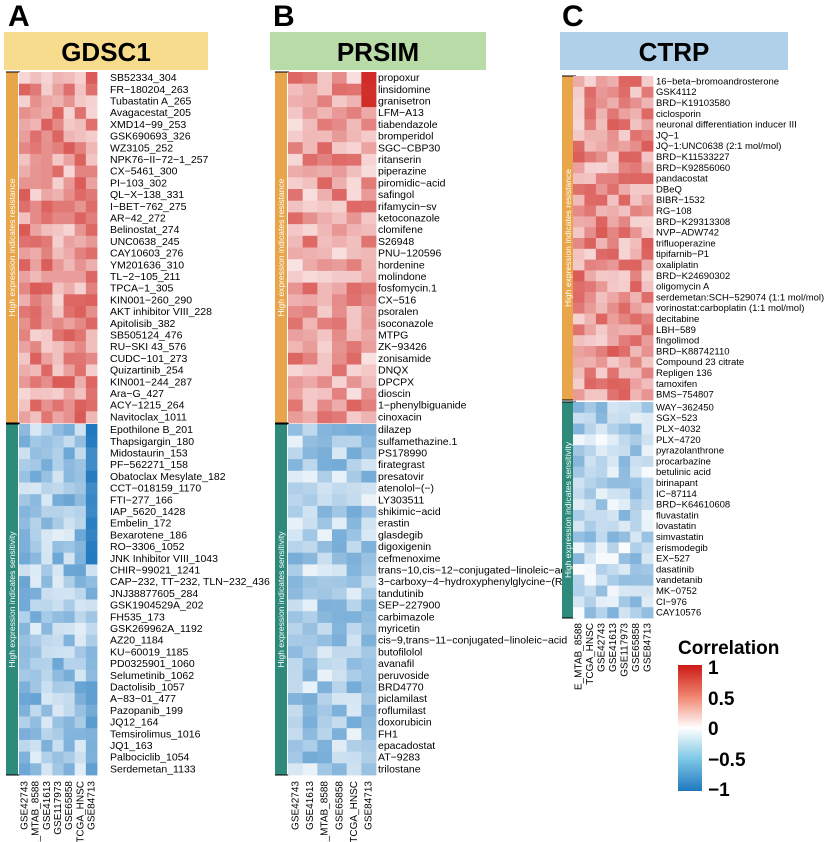  Describe the element at coordinates (573, 16) in the screenshot. I see `panel-letter: C` at that location.